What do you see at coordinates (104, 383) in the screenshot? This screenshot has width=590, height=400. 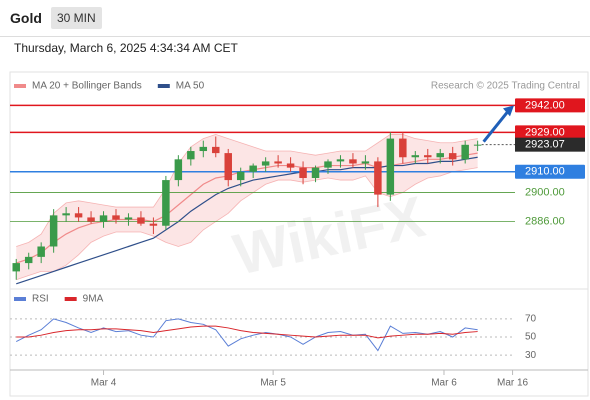 I see `x-tick-label: Mar 4` at bounding box center [104, 383].